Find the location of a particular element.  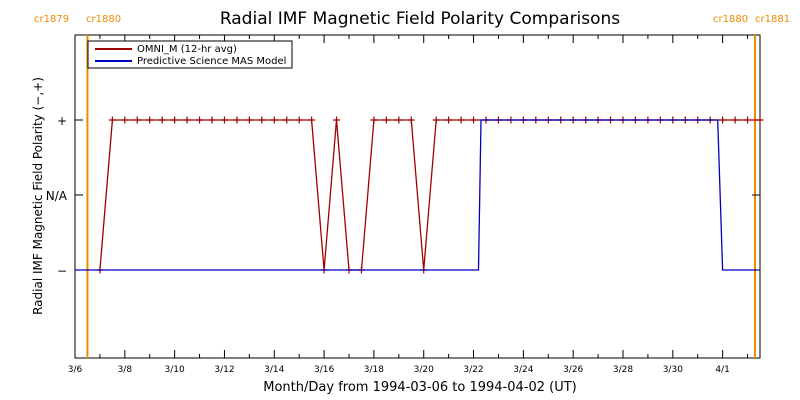

y-tick-label: N/A is located at coordinates (57, 196).